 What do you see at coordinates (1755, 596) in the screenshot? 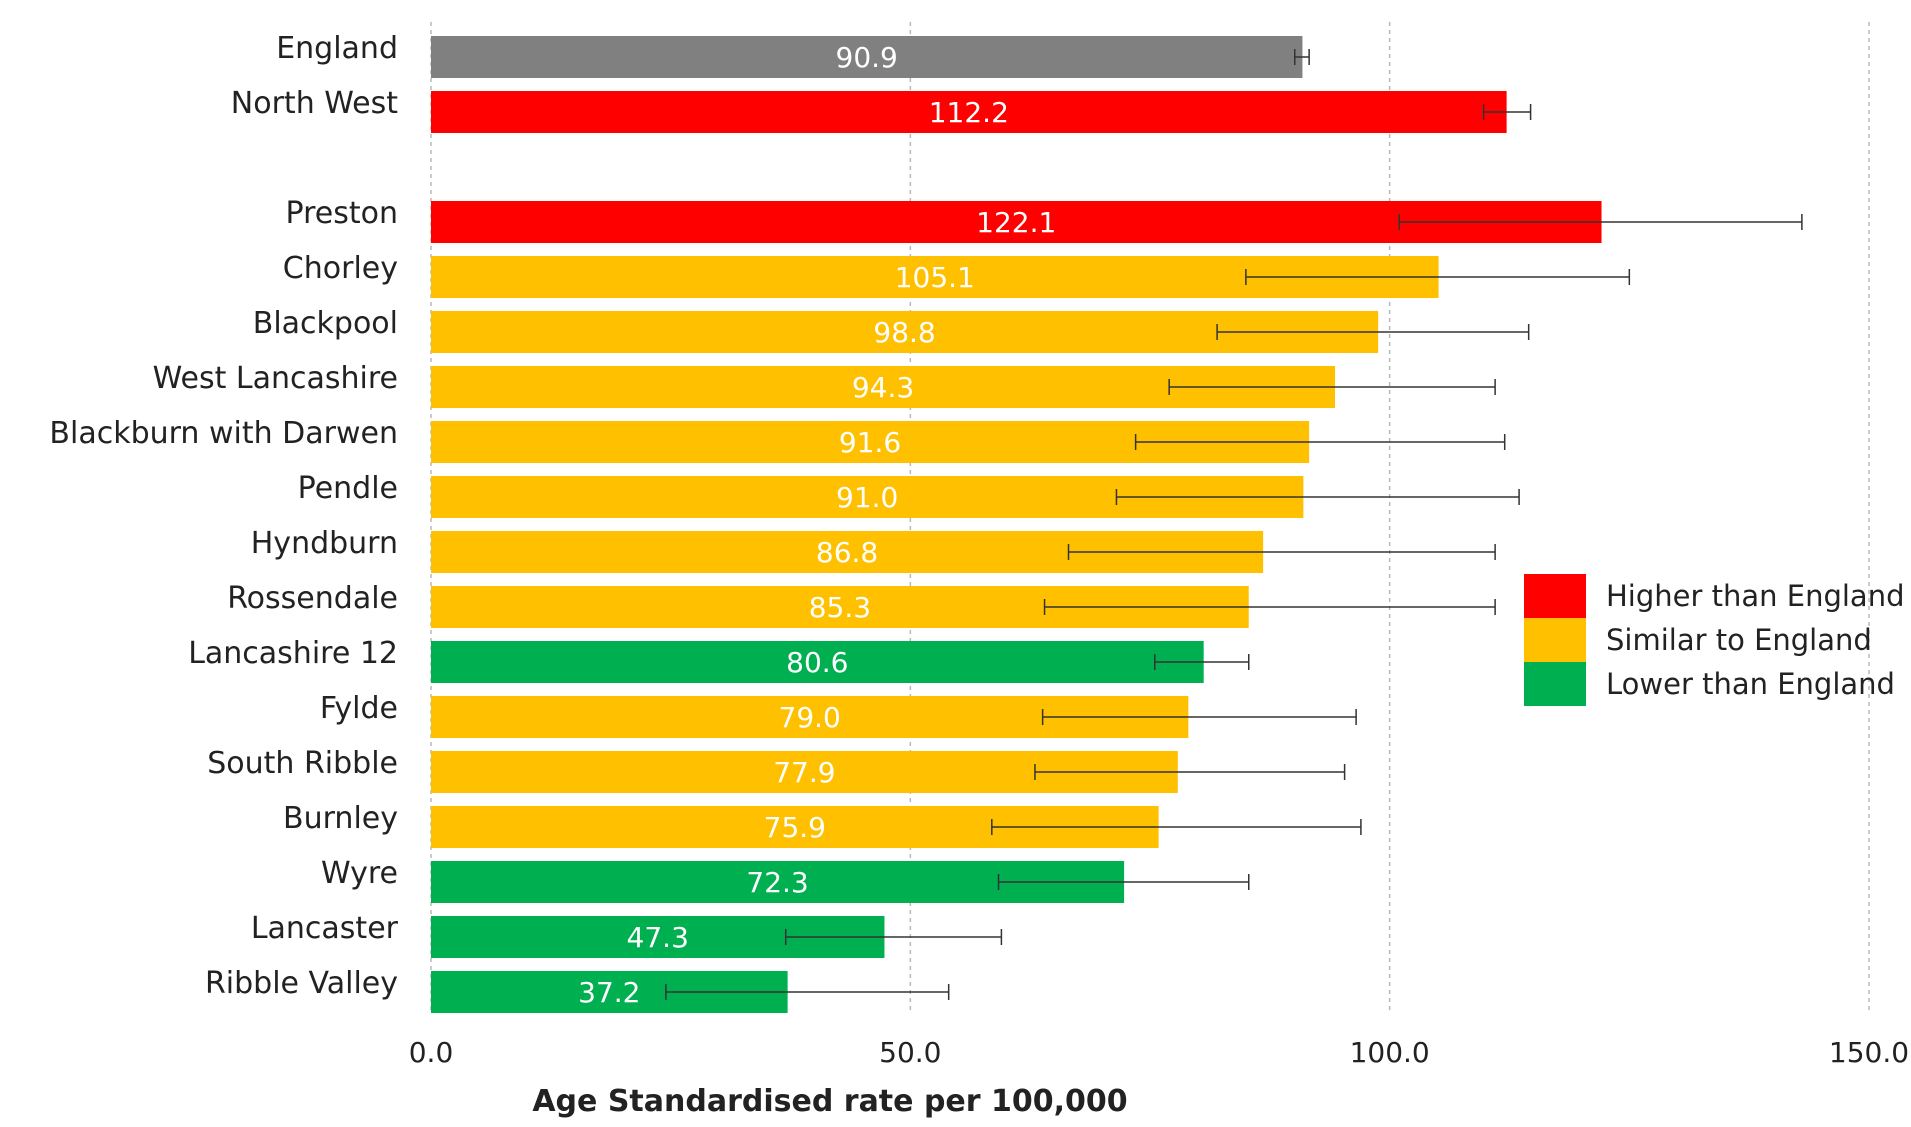
I see `legend-label: Higher than England` at bounding box center [1755, 596].